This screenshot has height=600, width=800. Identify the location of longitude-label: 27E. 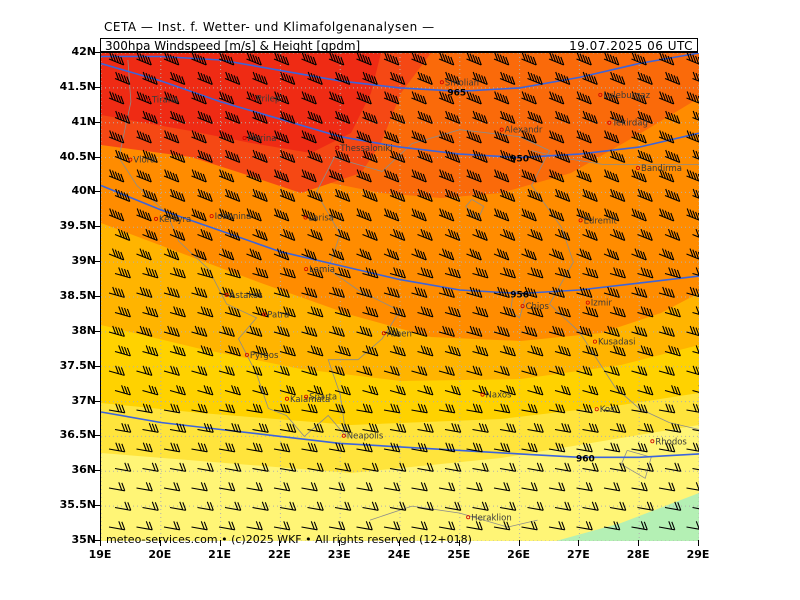
(578, 554).